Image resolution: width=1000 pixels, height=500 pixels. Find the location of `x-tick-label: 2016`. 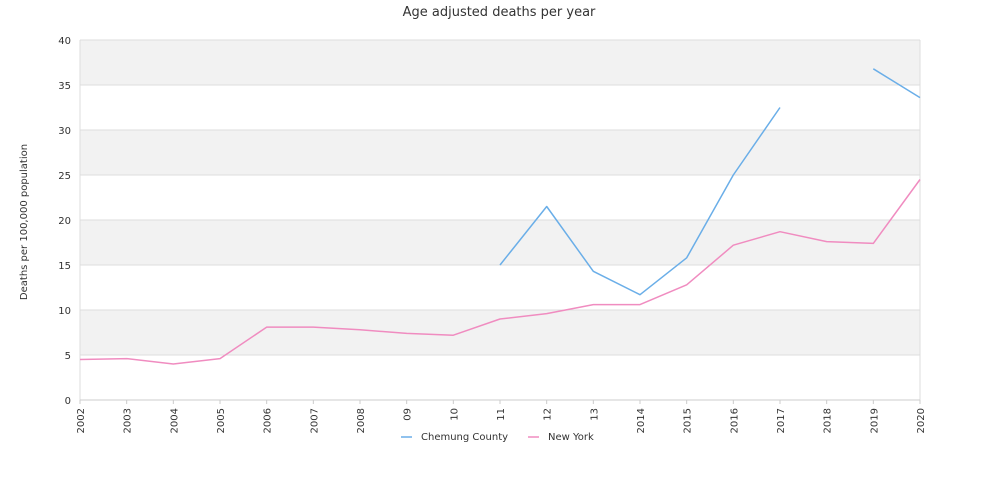

x-tick-label: 2016 is located at coordinates (734, 420).